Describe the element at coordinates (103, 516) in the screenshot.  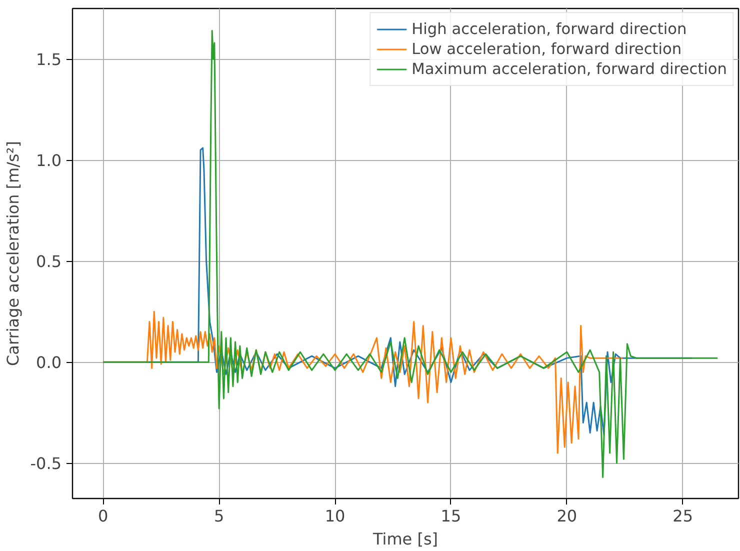
I see `x-tick-label: 0` at that location.